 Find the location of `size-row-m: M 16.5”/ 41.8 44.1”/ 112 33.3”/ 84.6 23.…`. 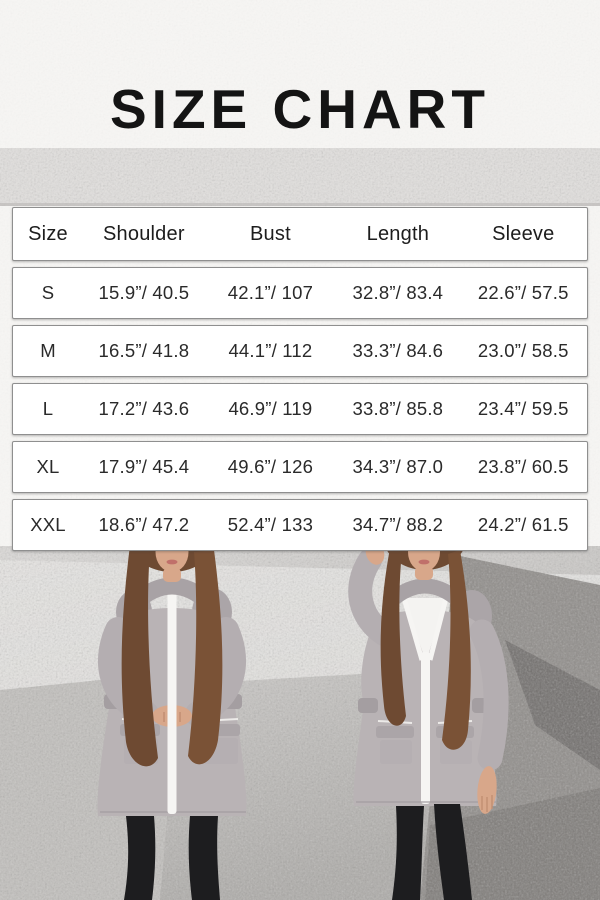

size-row-m: M 16.5”/ 41.8 44.1”/ 112 33.3”/ 84.6 23.… is located at coordinates (300, 351).